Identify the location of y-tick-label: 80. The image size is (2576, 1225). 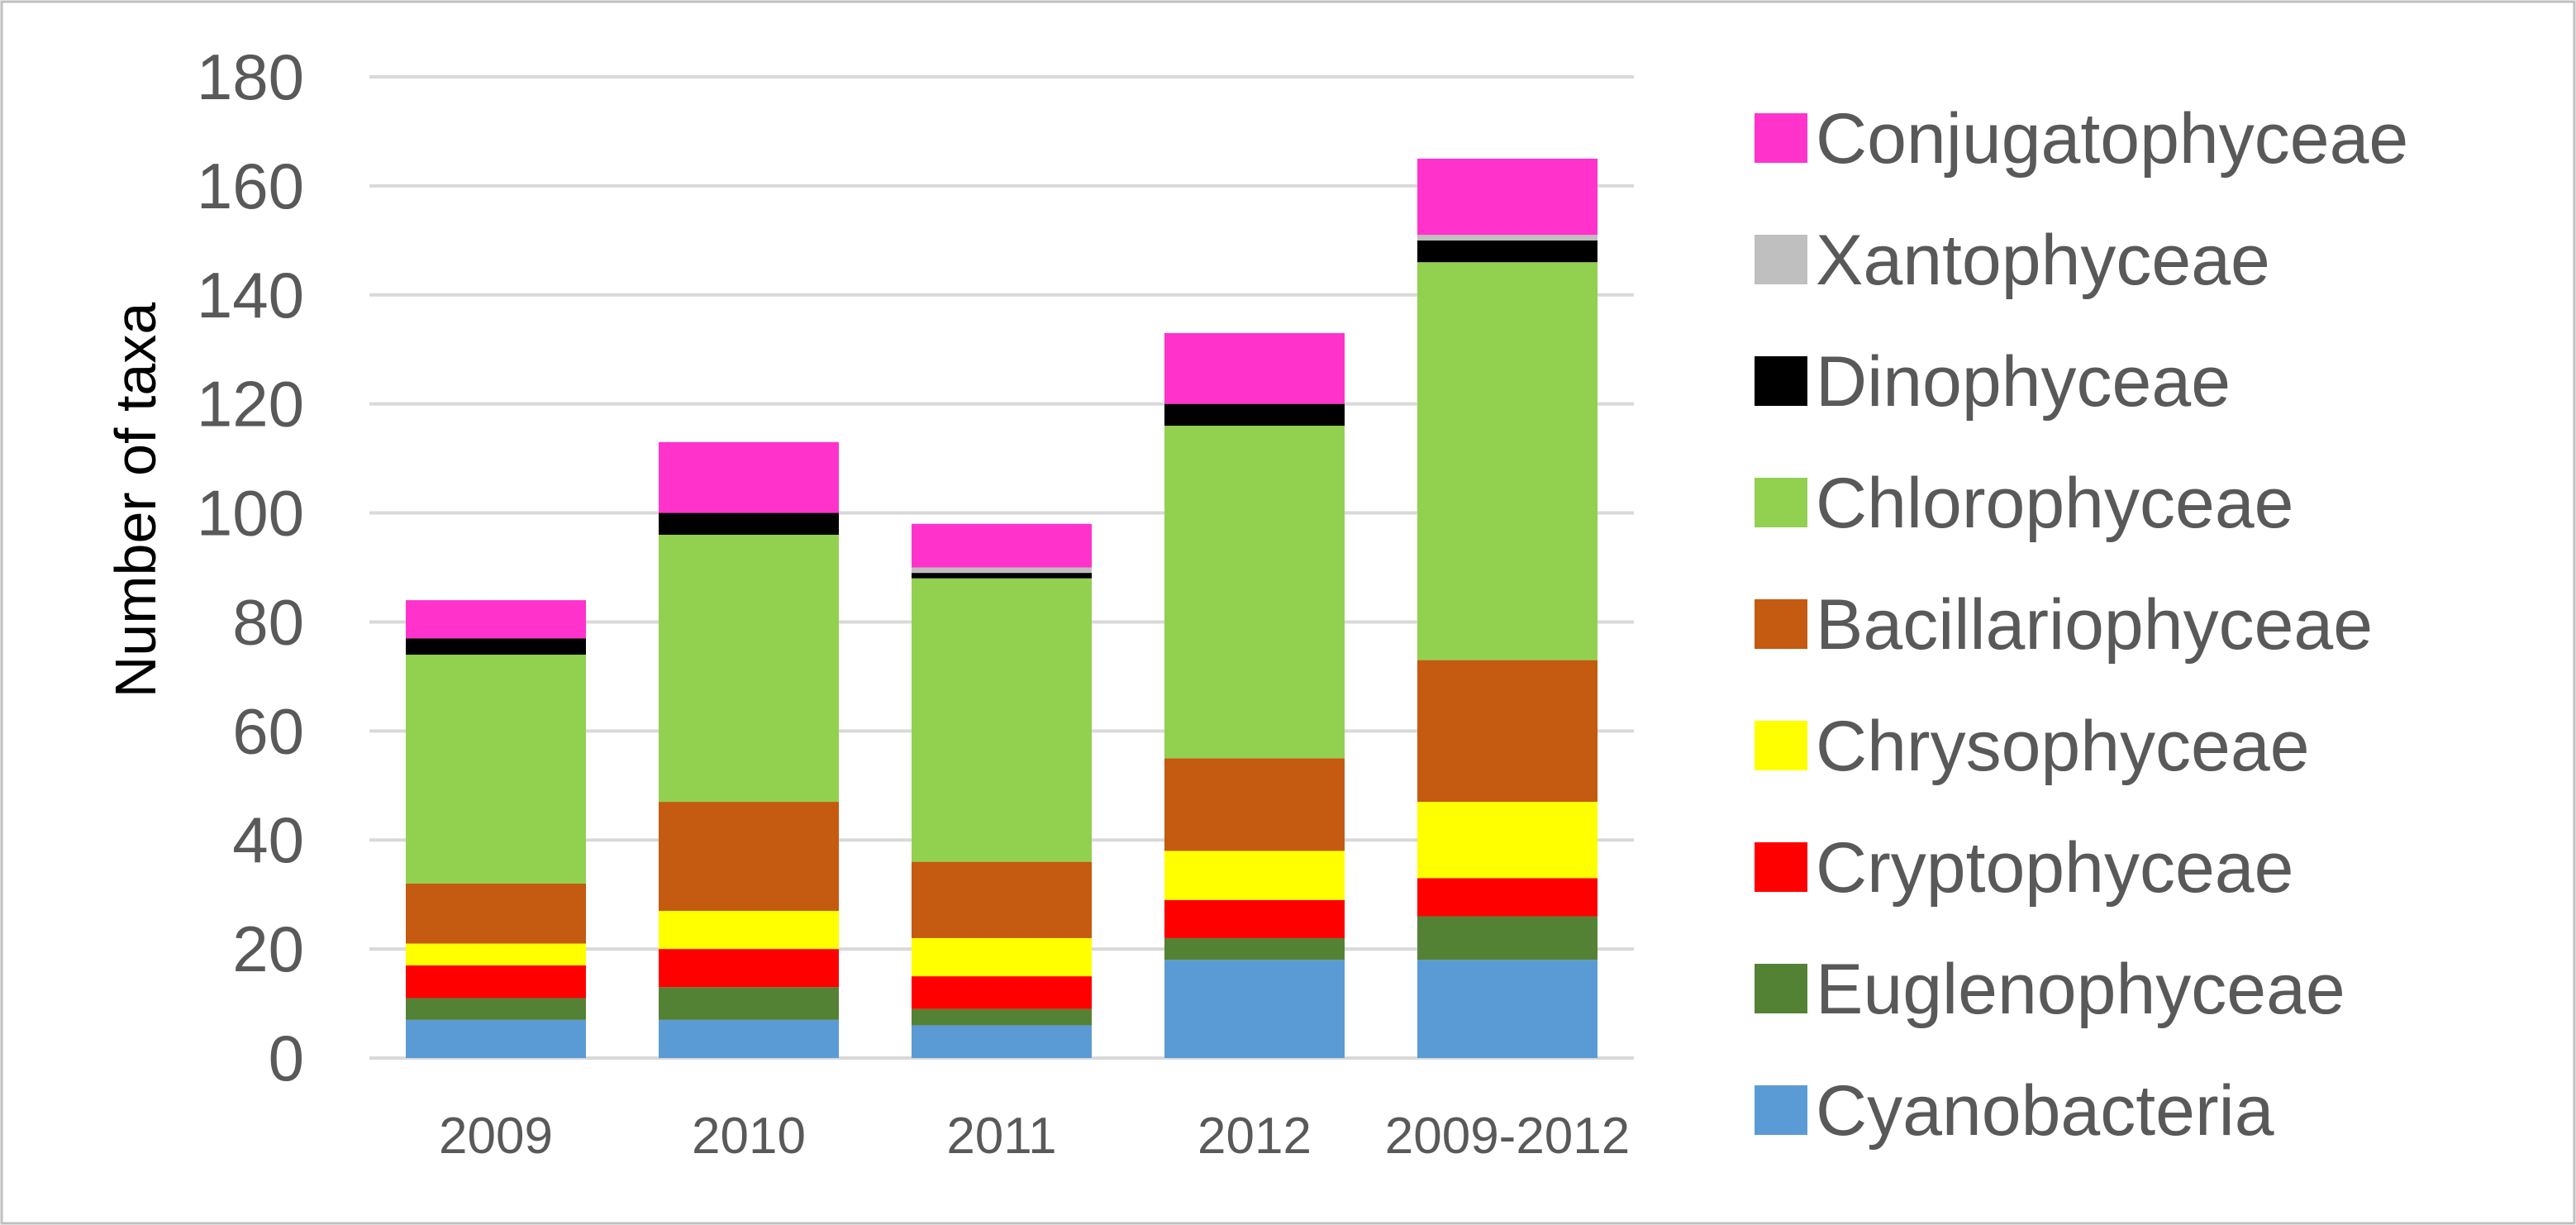
(268, 621).